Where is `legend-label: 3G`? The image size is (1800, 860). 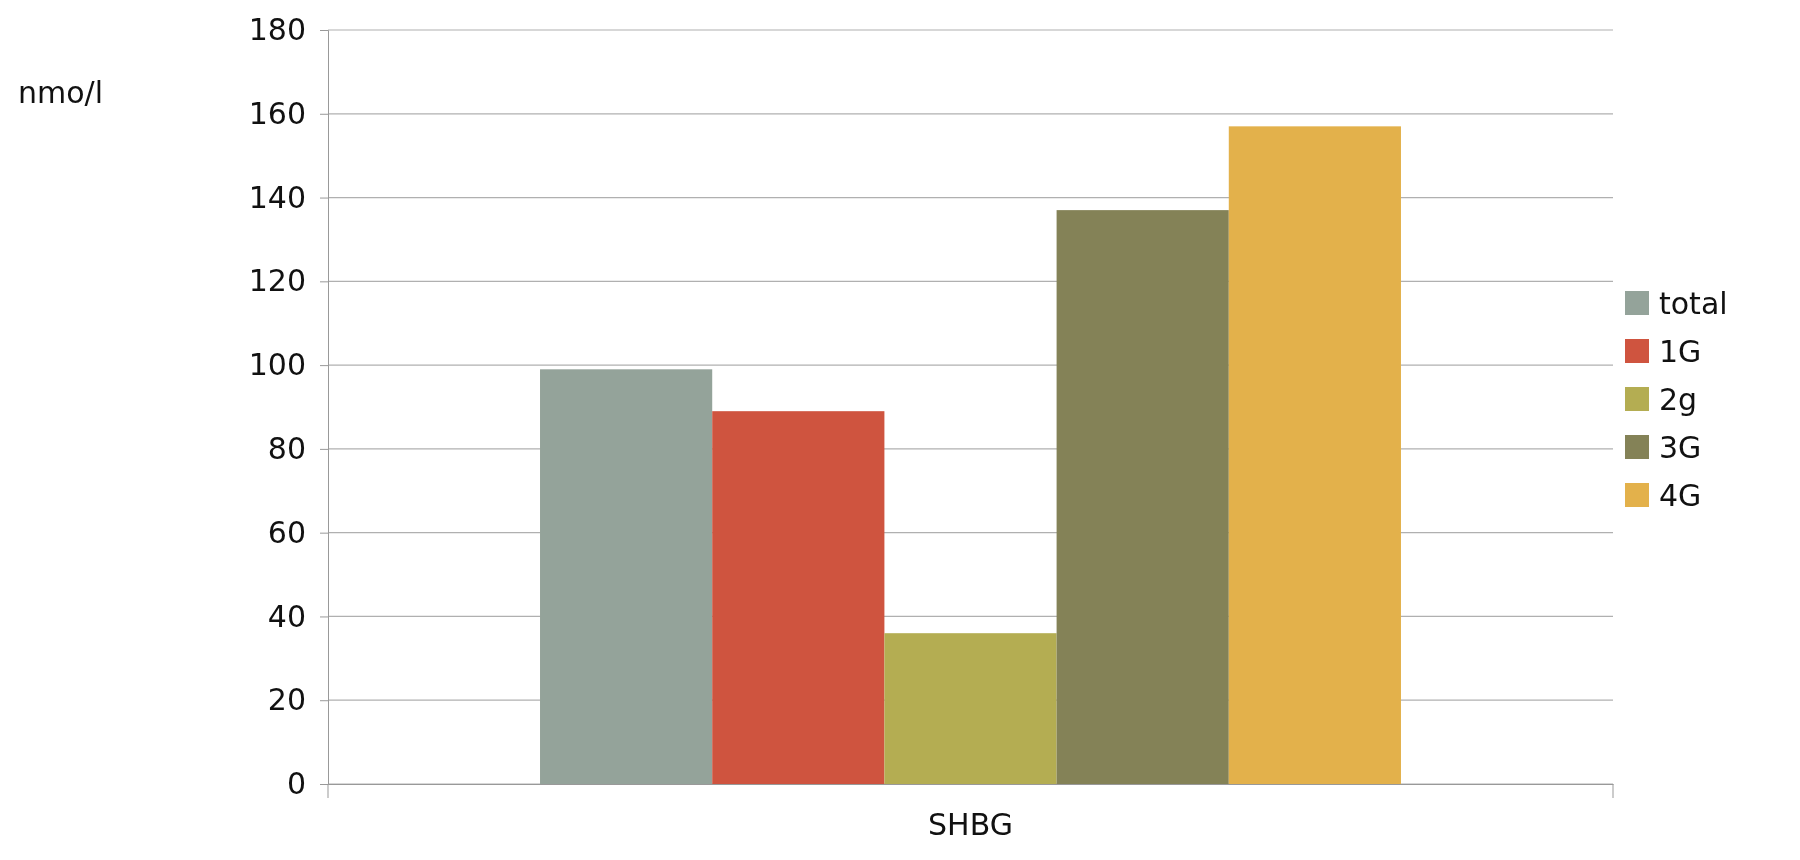
legend-label: 3G is located at coordinates (1680, 447).